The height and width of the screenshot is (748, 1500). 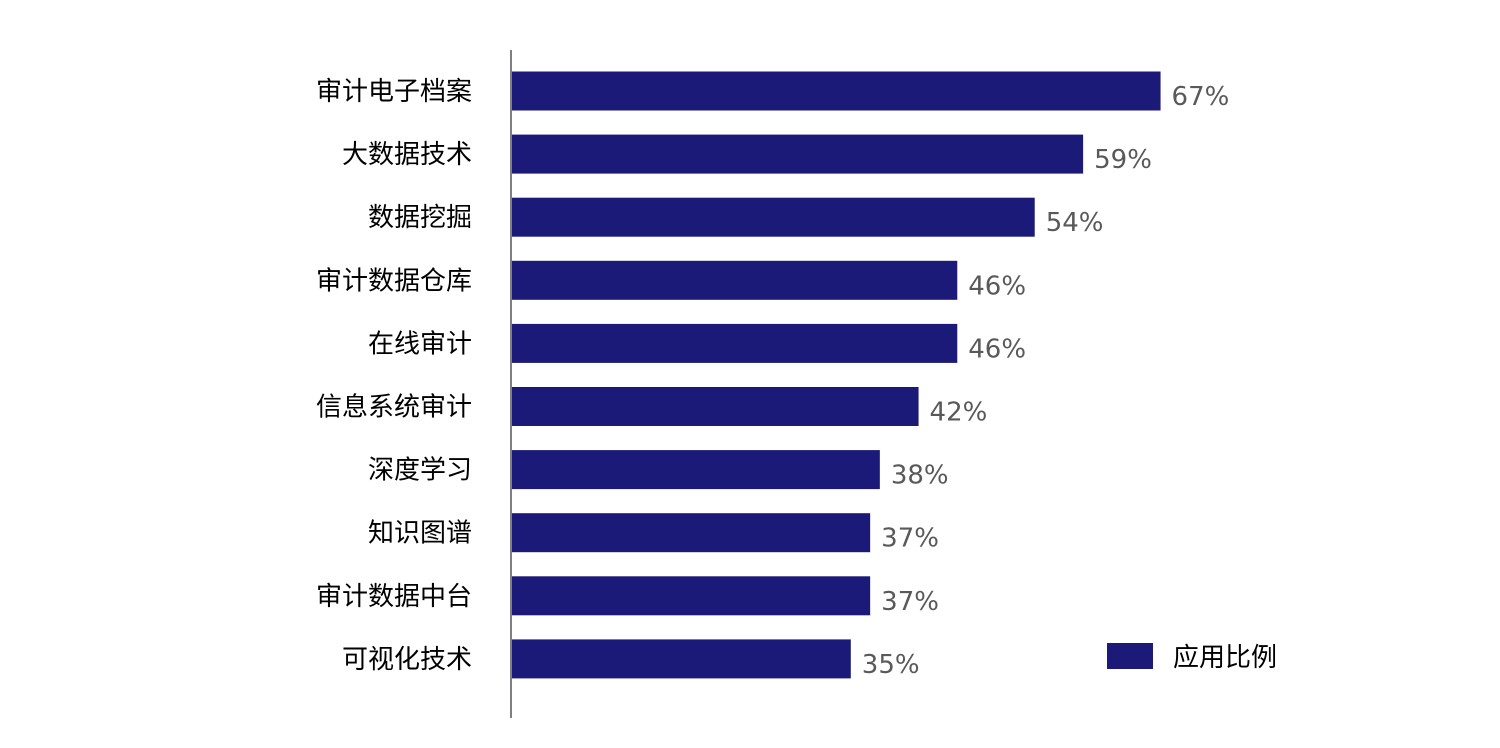 I want to click on value-label-4: 46%, so click(x=997, y=349).